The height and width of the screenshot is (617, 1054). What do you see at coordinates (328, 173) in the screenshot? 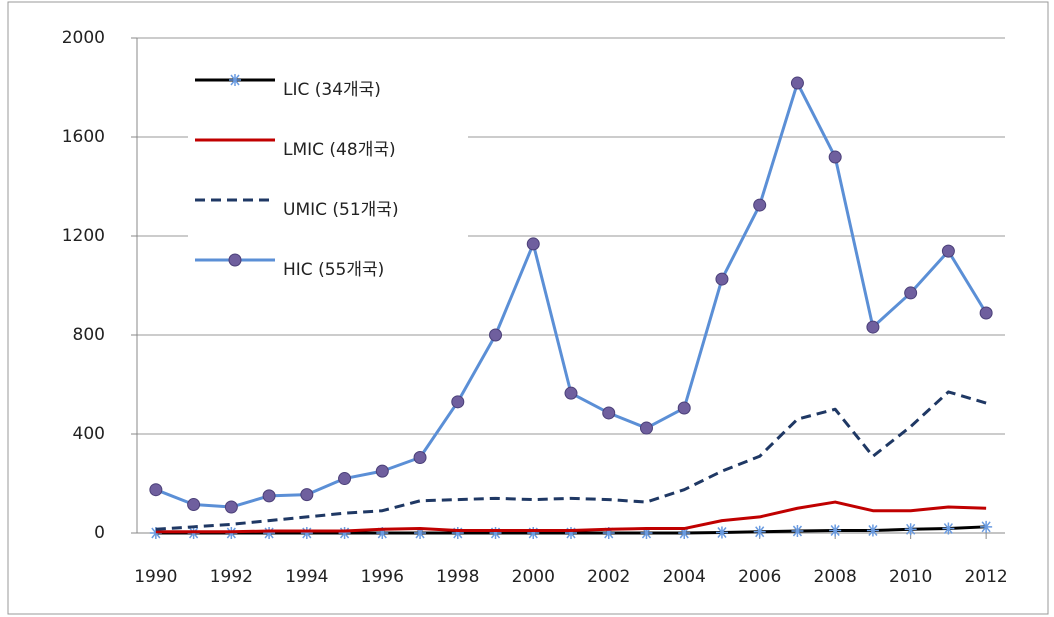
I see `legend-background` at bounding box center [328, 173].